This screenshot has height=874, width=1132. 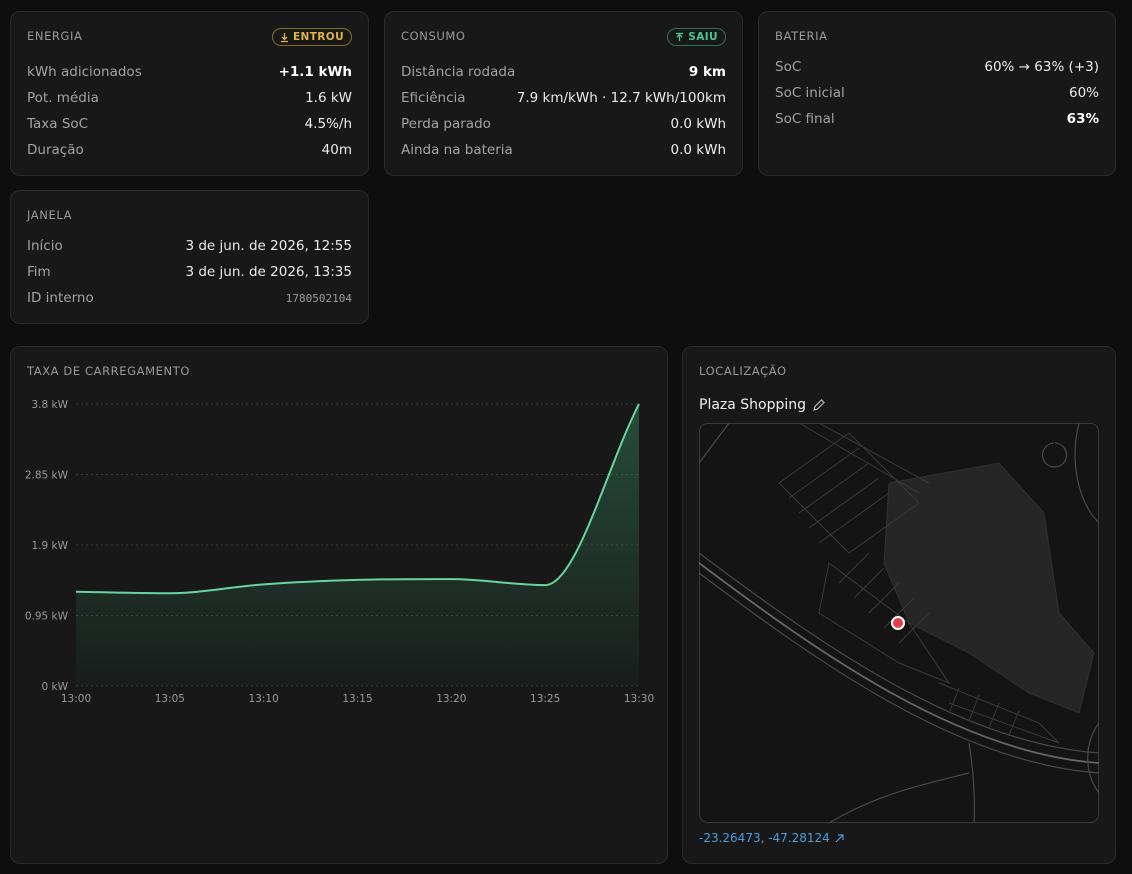 I want to click on label: Distância rodada, so click(x=458, y=72).